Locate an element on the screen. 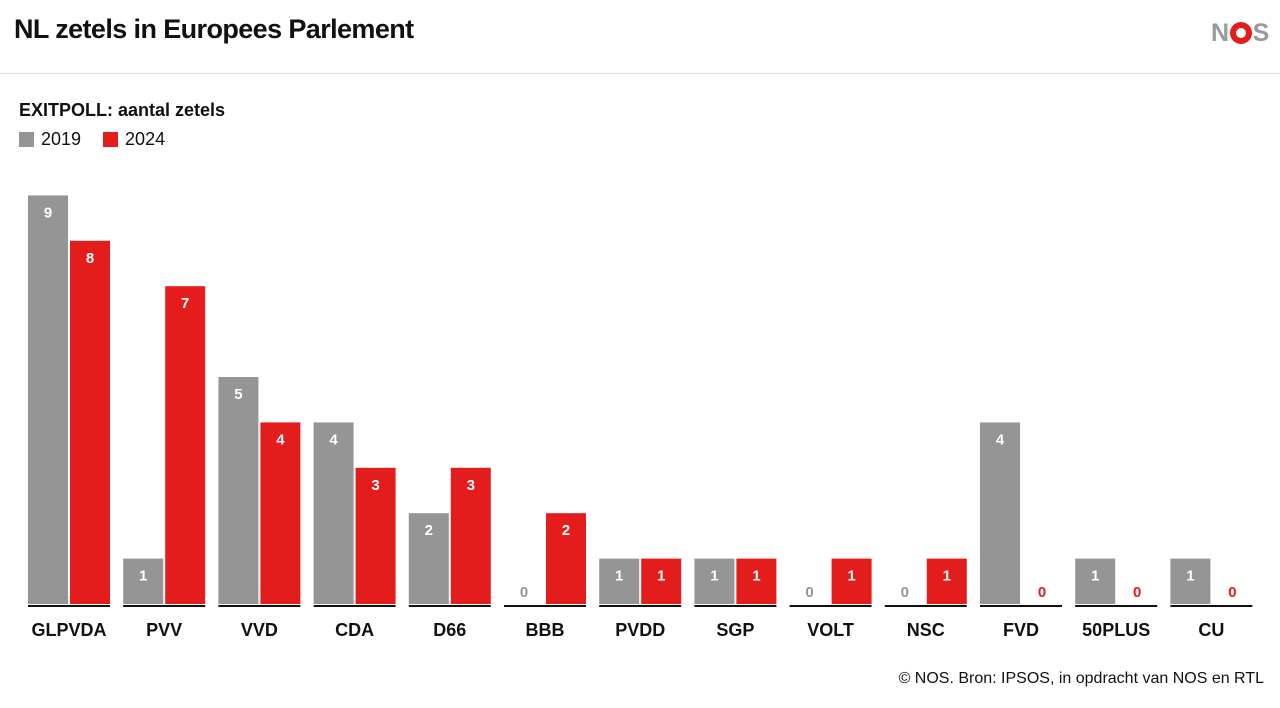 The width and height of the screenshot is (1280, 708). bar-bbb-2024 is located at coordinates (566, 558).